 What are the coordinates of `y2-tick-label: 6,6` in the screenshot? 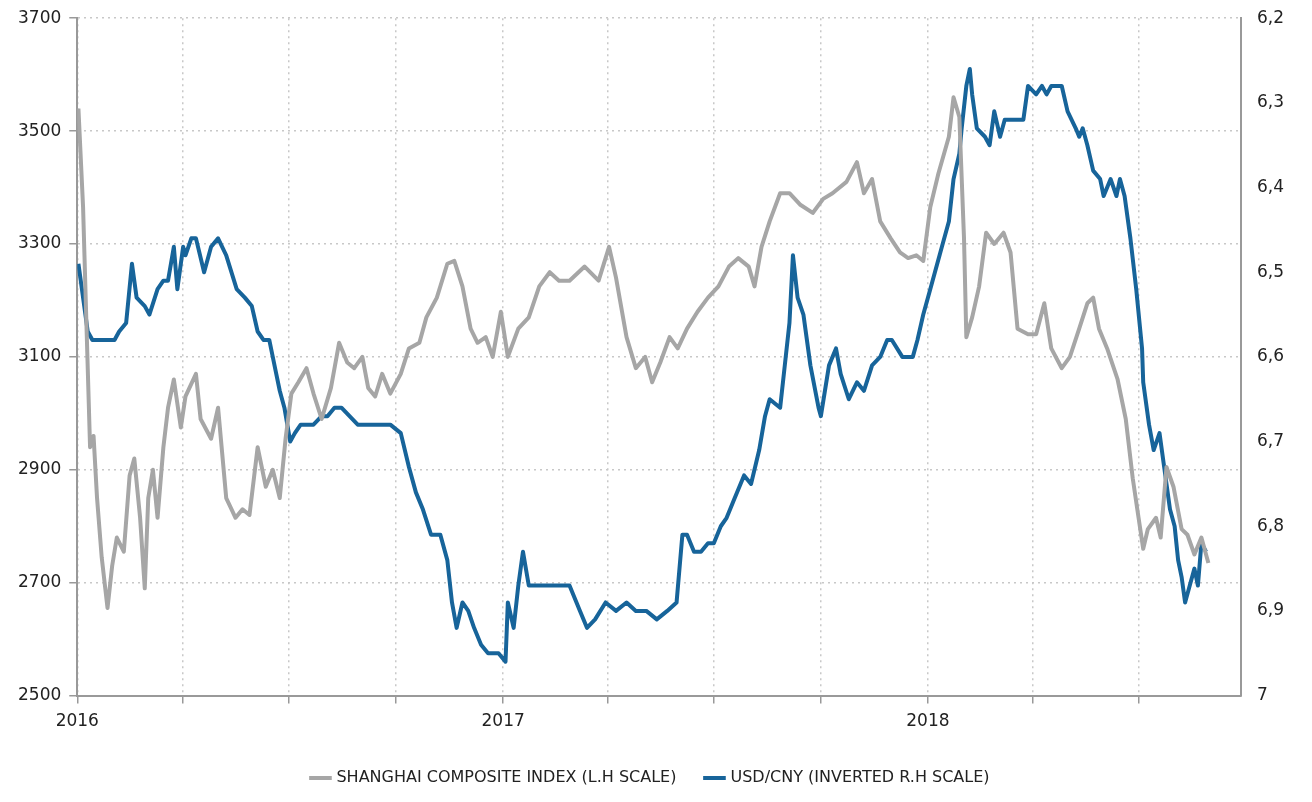 It's located at (1270, 355).